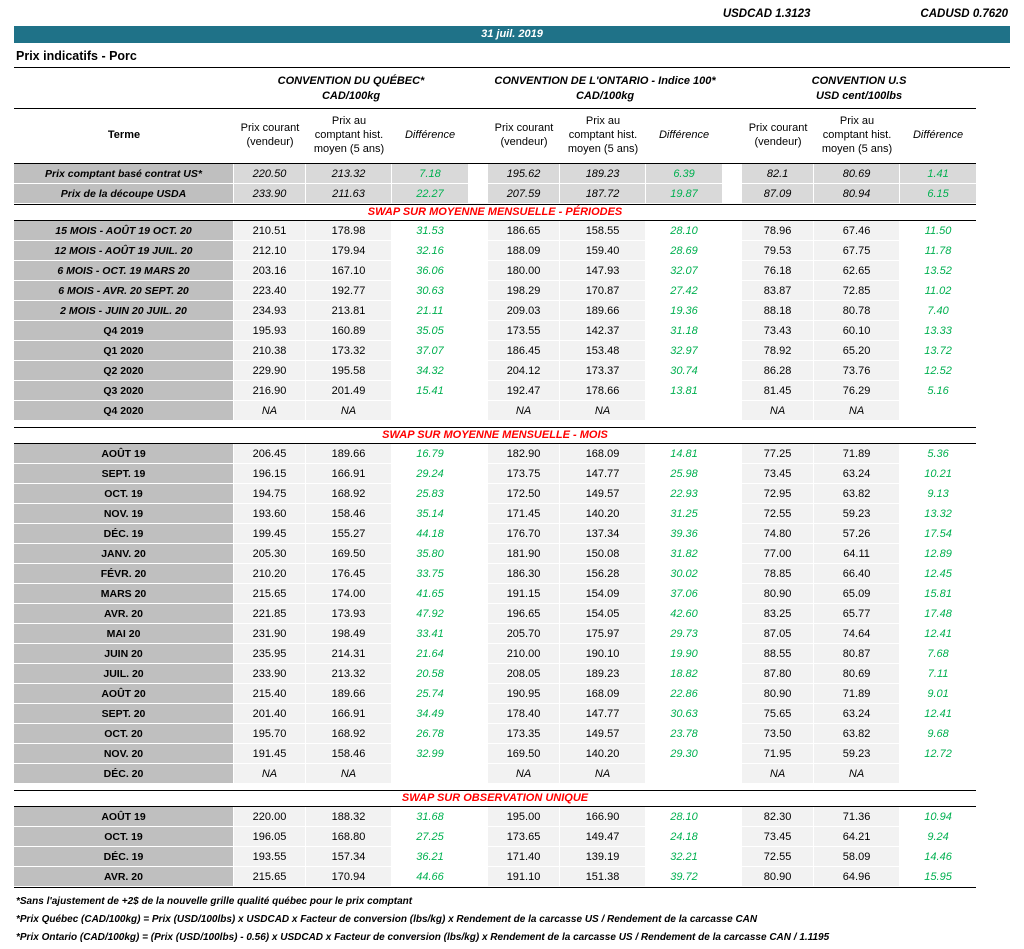 The image size is (1024, 949). I want to click on price-cell: 195.93, so click(270, 331).